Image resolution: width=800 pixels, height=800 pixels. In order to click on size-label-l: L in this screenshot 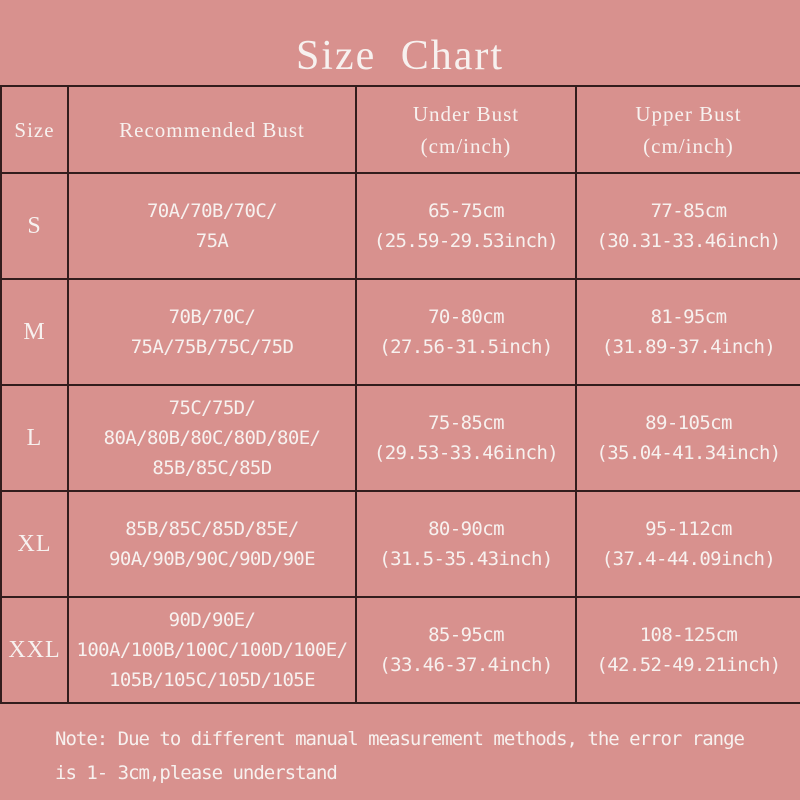, I will do `click(34, 438)`.